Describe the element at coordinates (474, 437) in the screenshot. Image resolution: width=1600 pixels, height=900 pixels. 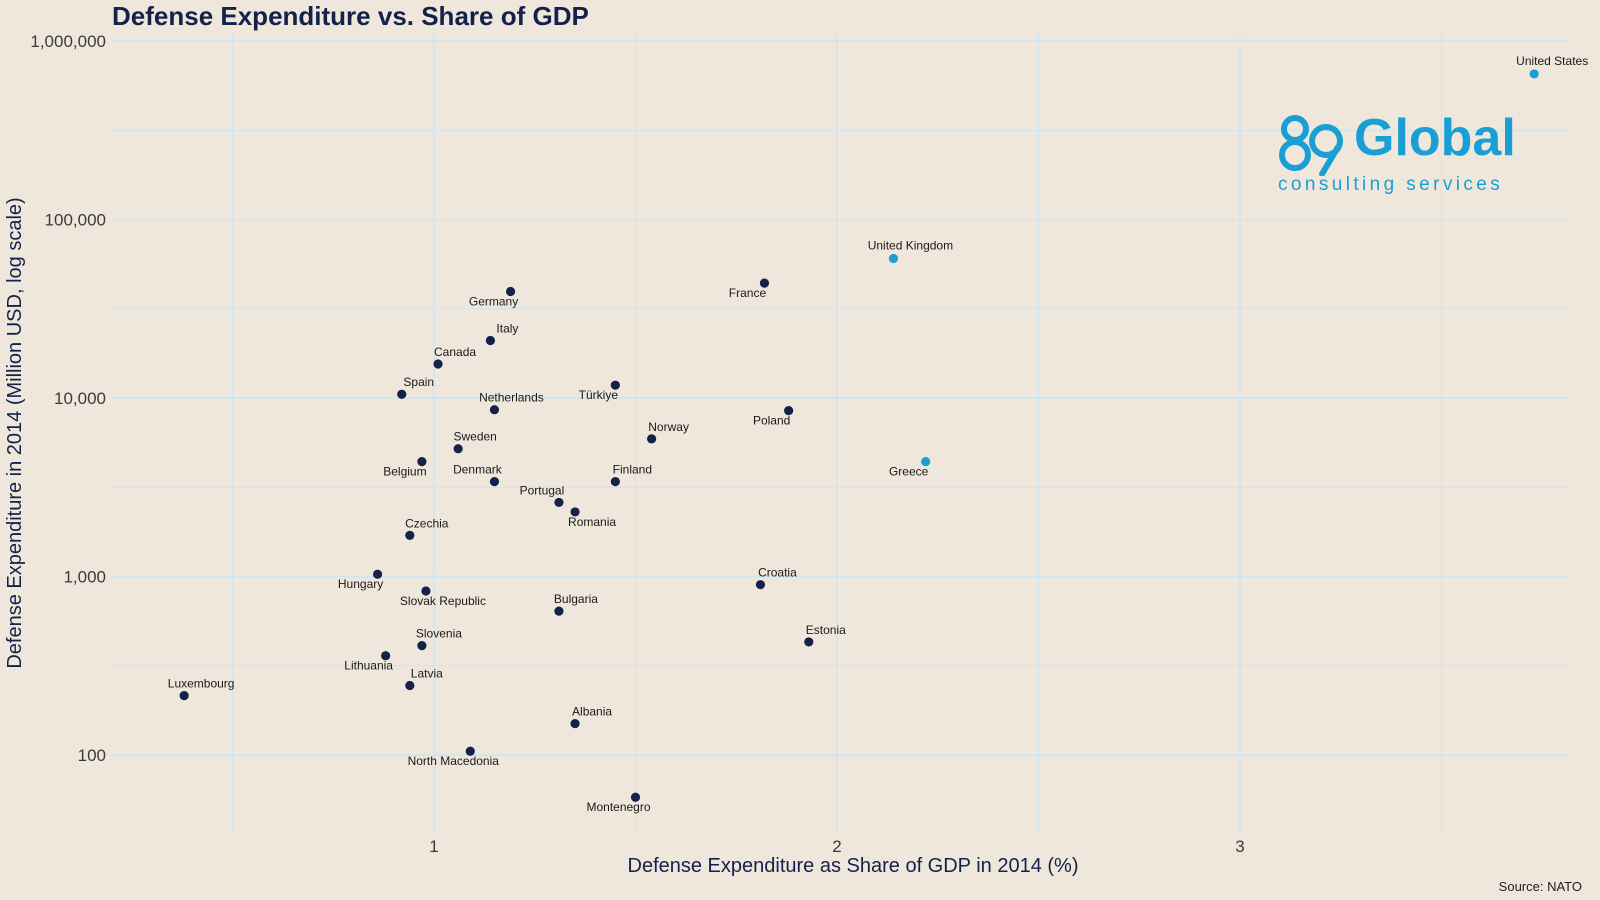
I see `point-label: Sweden` at that location.